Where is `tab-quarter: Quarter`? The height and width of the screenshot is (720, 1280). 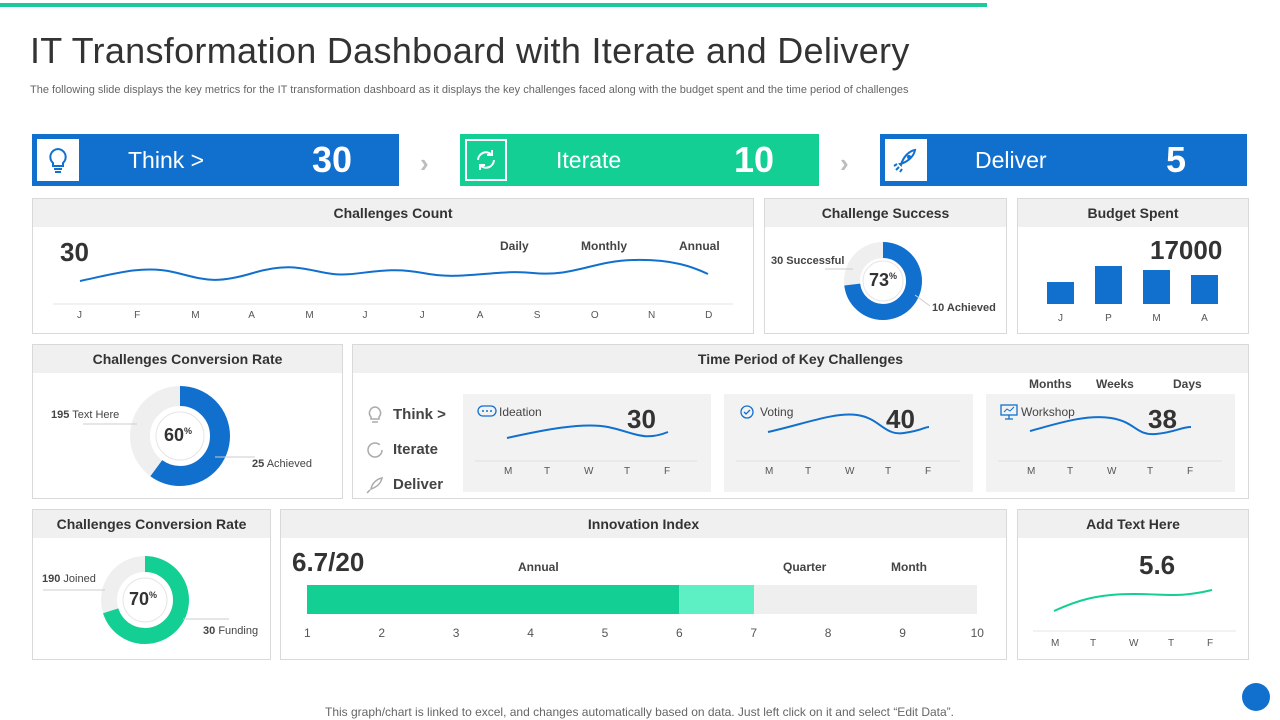 tab-quarter: Quarter is located at coordinates (805, 567).